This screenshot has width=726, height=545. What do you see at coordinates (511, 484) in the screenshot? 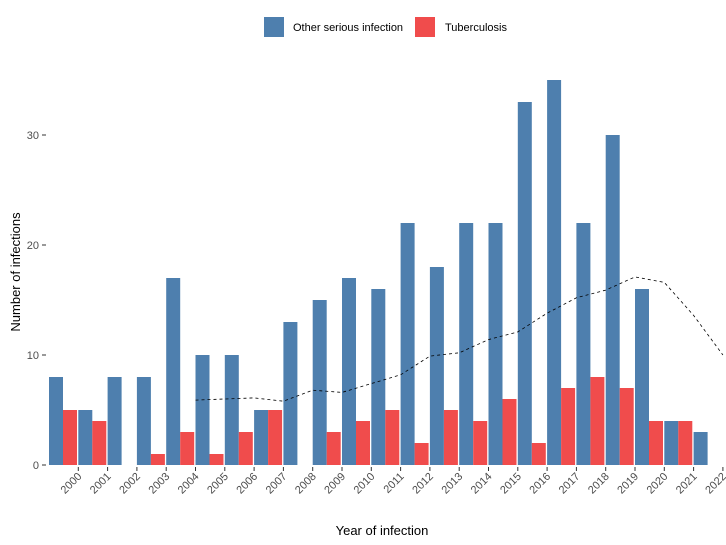
I see `x-tick-label: 2015` at bounding box center [511, 484].